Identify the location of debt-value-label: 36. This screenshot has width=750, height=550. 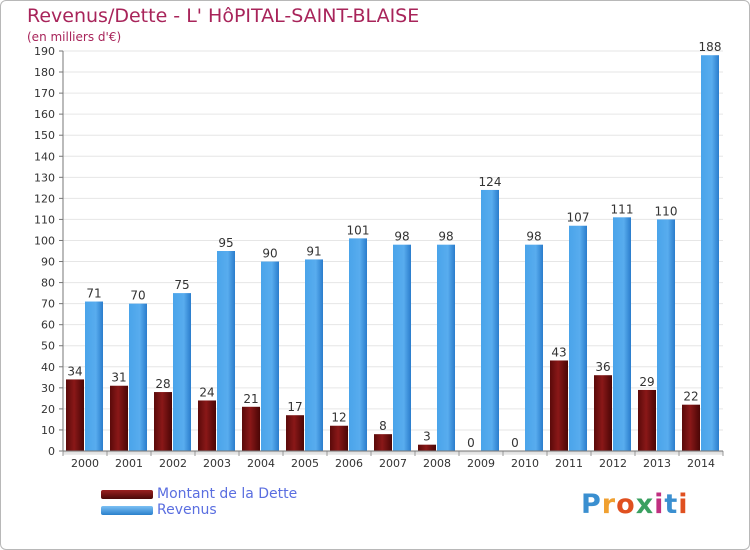
(602, 367).